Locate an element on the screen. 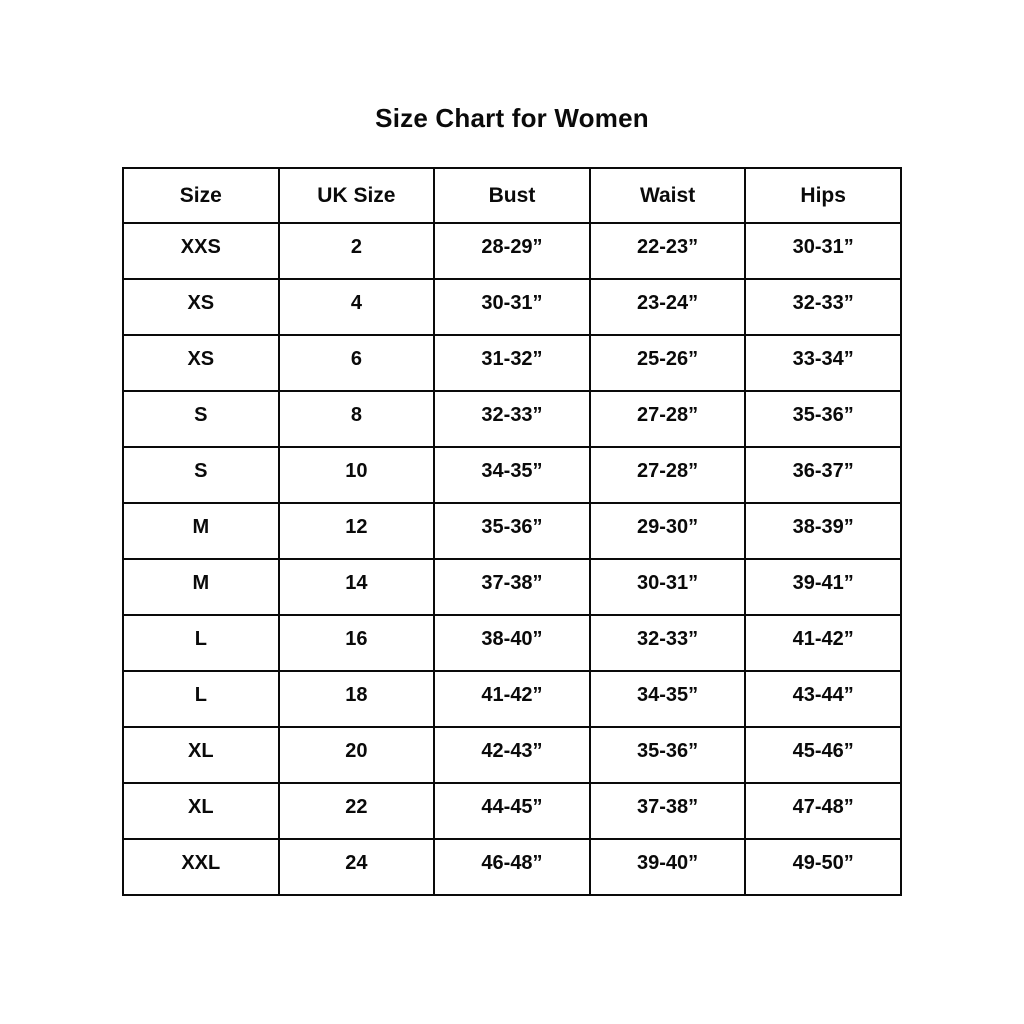 The width and height of the screenshot is (1024, 1024). column-header-waist: Waist is located at coordinates (667, 195).